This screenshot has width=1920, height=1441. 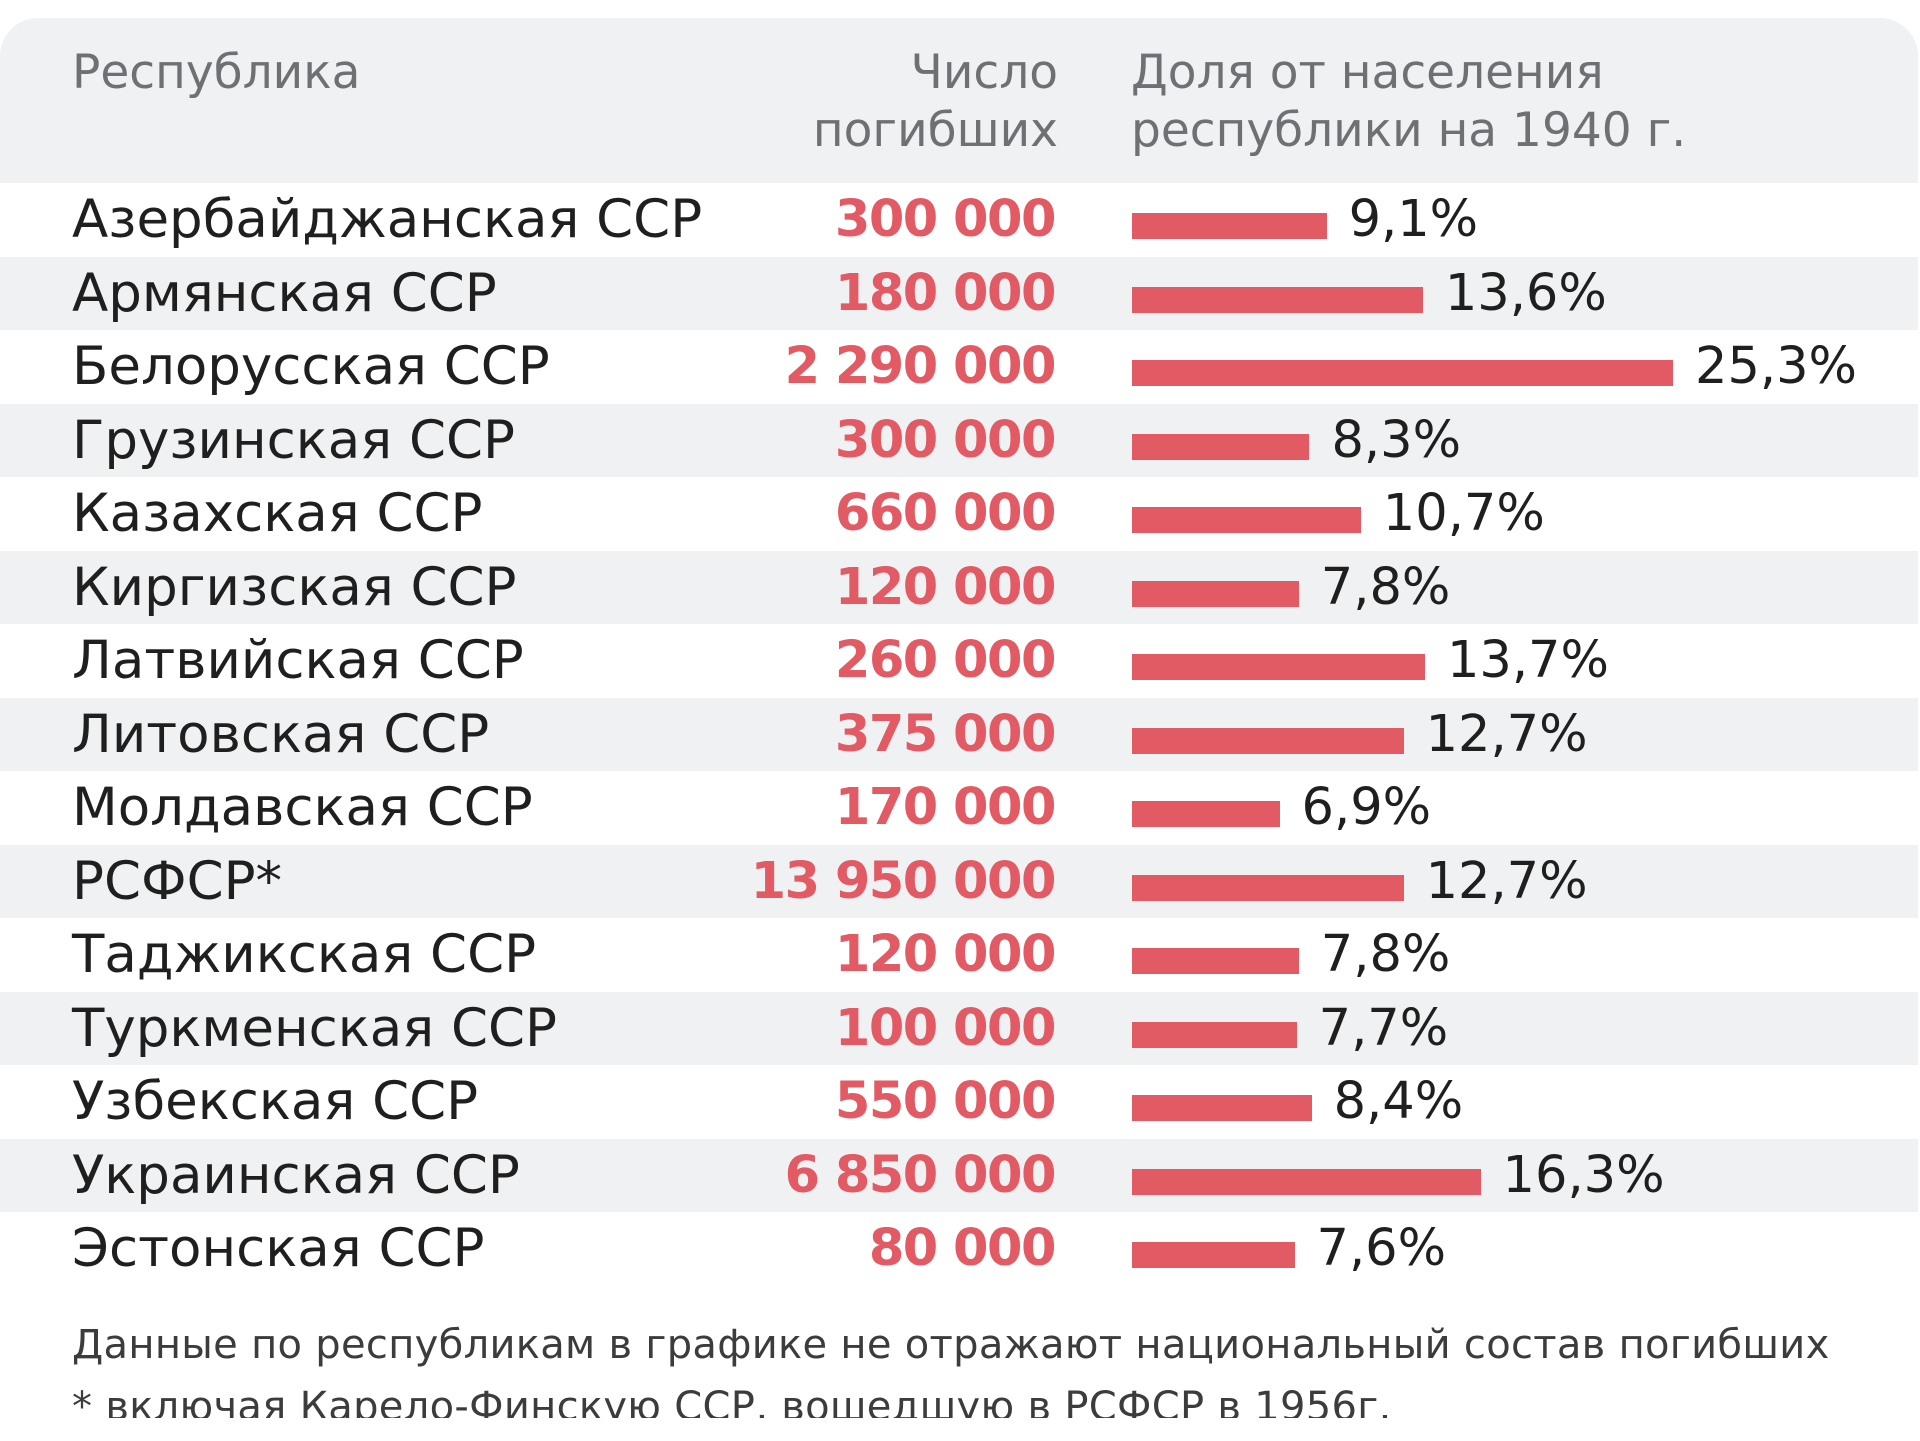 What do you see at coordinates (1409, 101) in the screenshot?
I see `header-population-share: Доля от населения республики на 1940 г.` at bounding box center [1409, 101].